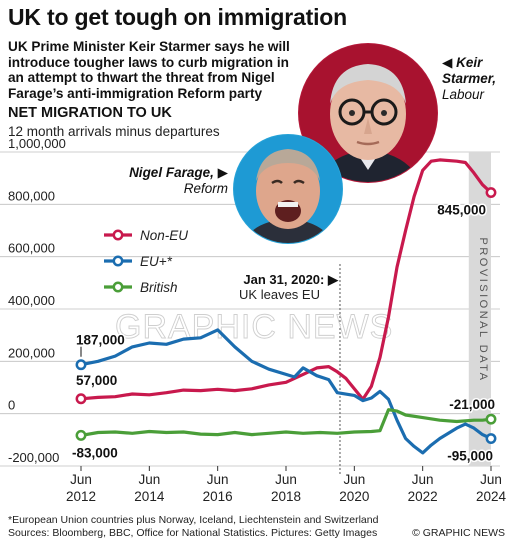 The height and width of the screenshot is (544, 515). Describe the element at coordinates (114, 131) in the screenshot. I see `section-subtitle: 12 month arrivals minus departures` at that location.